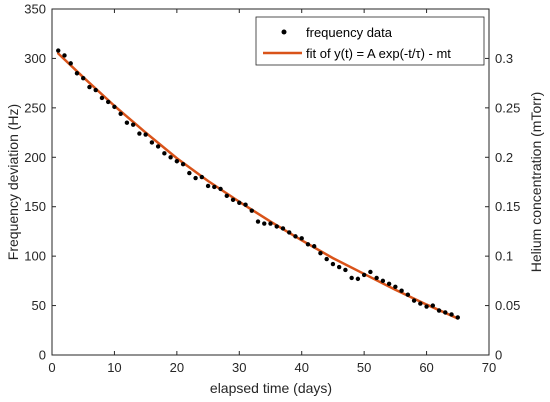 The image size is (550, 402). Describe the element at coordinates (51, 367) in the screenshot. I see `x-tick-label: 0` at that location.